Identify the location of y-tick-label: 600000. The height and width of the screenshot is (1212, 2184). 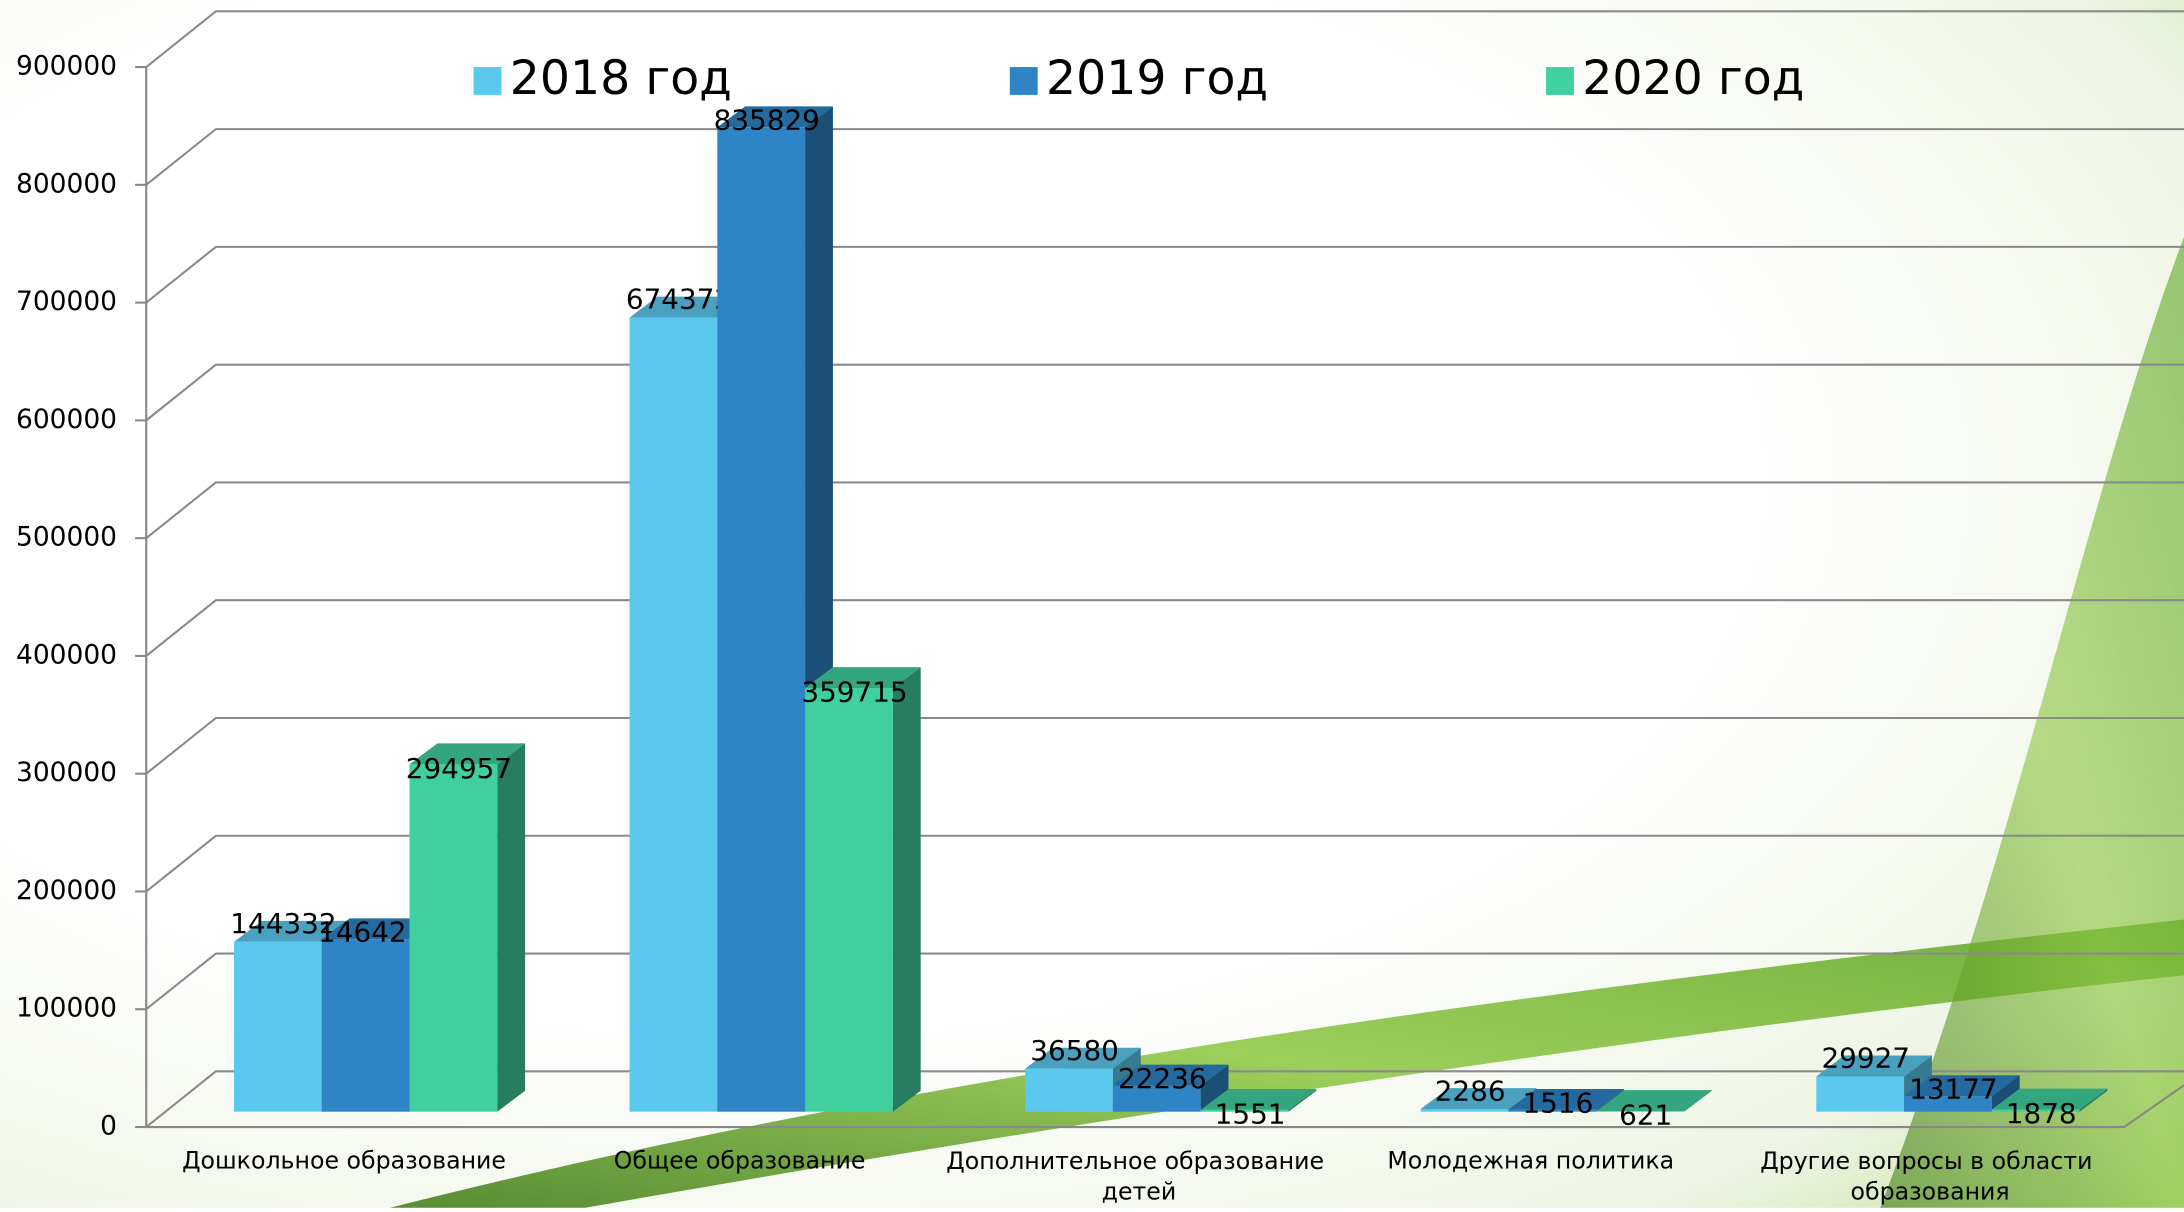
(66, 419).